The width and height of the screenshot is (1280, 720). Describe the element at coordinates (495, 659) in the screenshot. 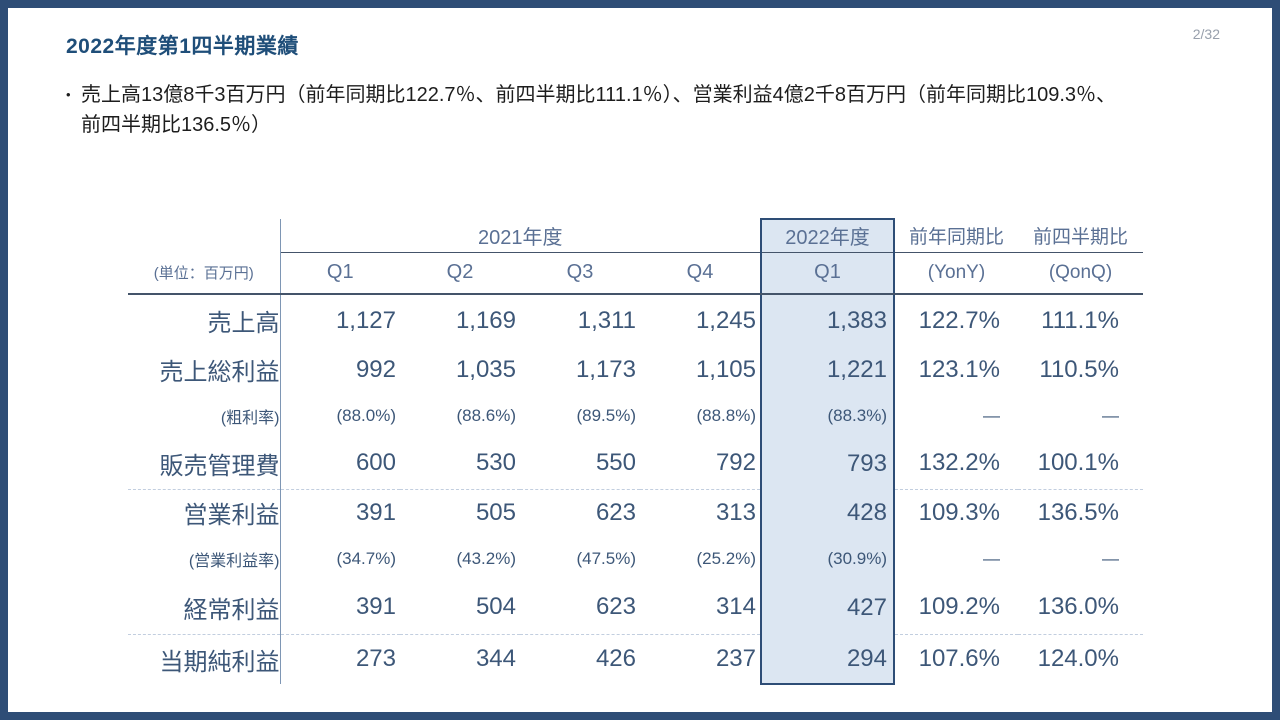

I see `cell-value: 344` at that location.